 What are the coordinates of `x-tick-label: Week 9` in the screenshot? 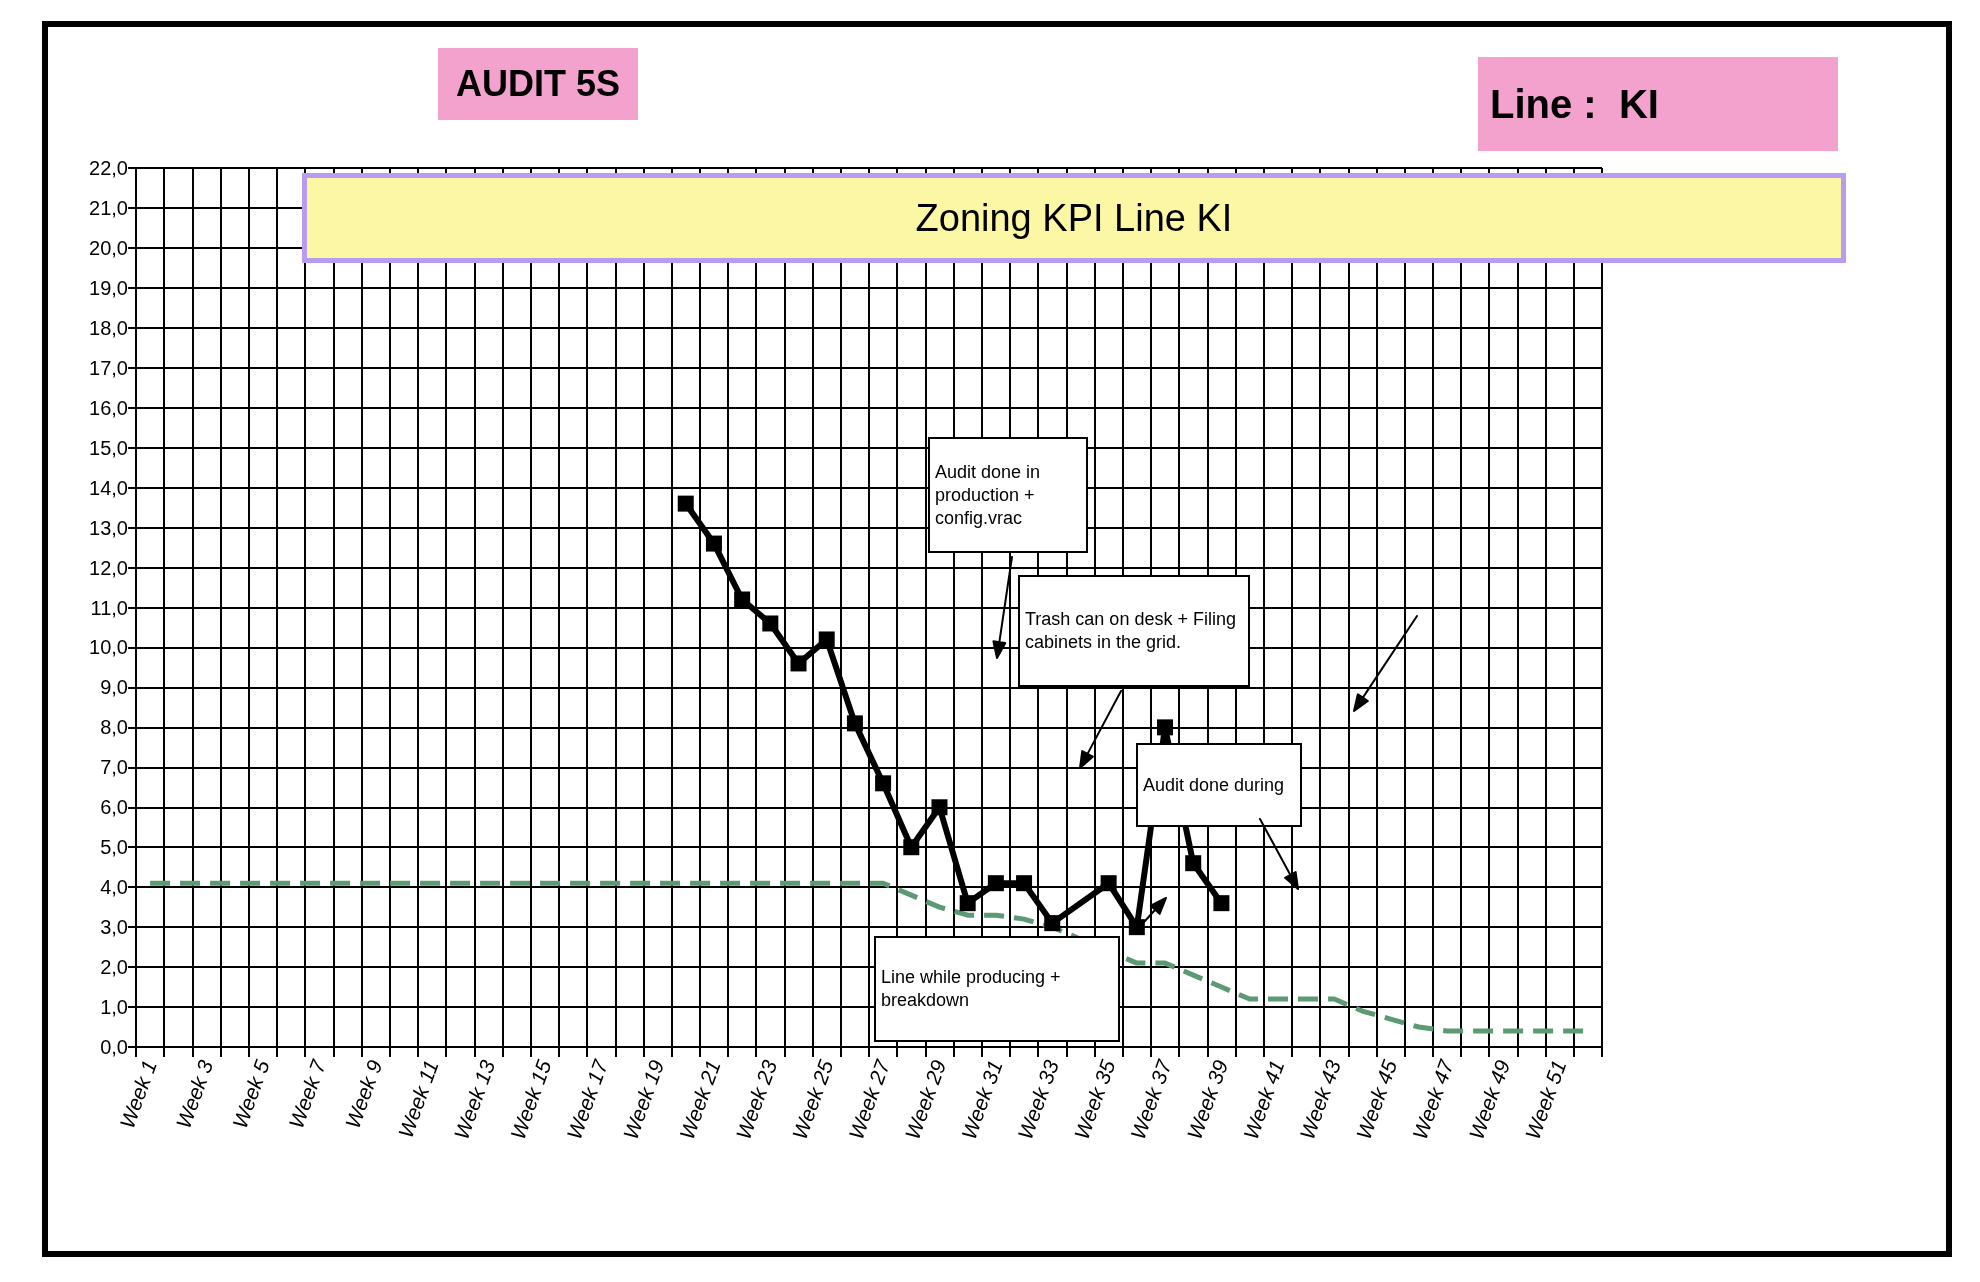 It's located at (363, 1094).